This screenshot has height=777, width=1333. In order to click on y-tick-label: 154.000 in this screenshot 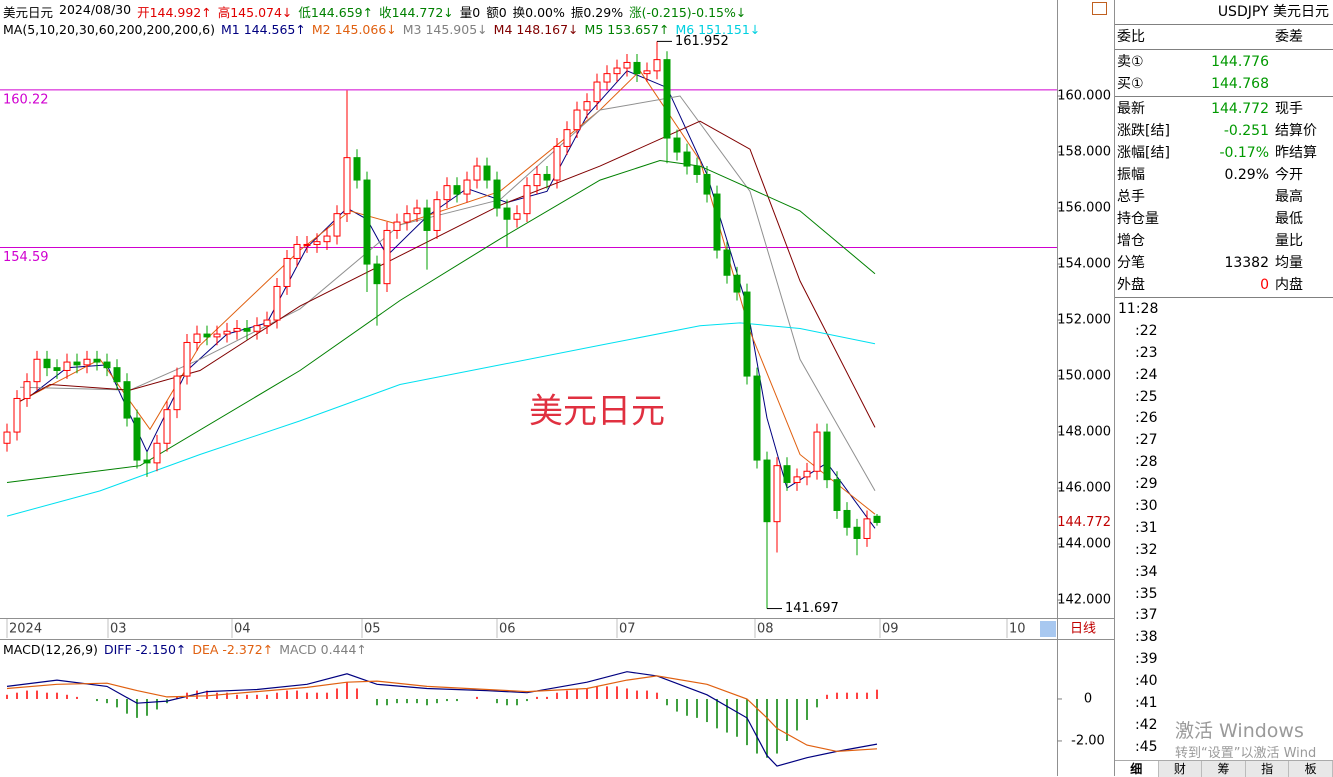, I will do `click(1084, 264)`.